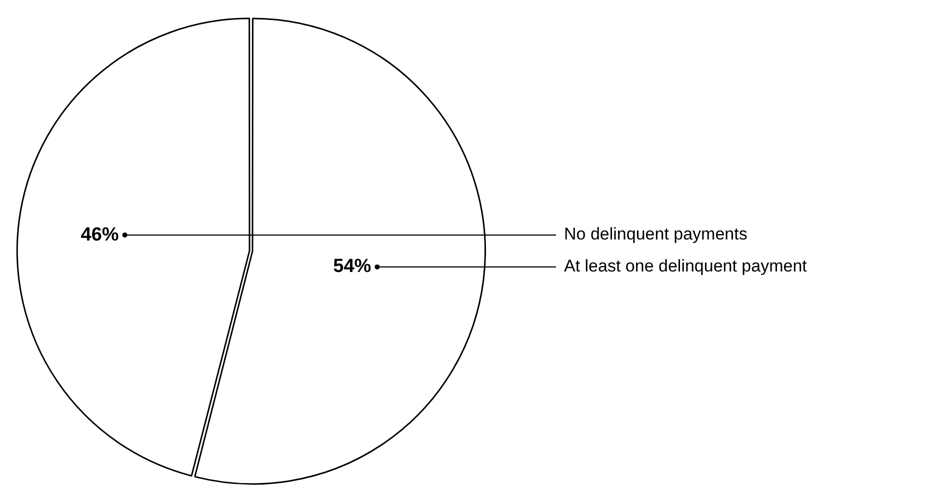 This screenshot has height=501, width=935. Describe the element at coordinates (99, 235) in the screenshot. I see `data-label: 46%` at that location.